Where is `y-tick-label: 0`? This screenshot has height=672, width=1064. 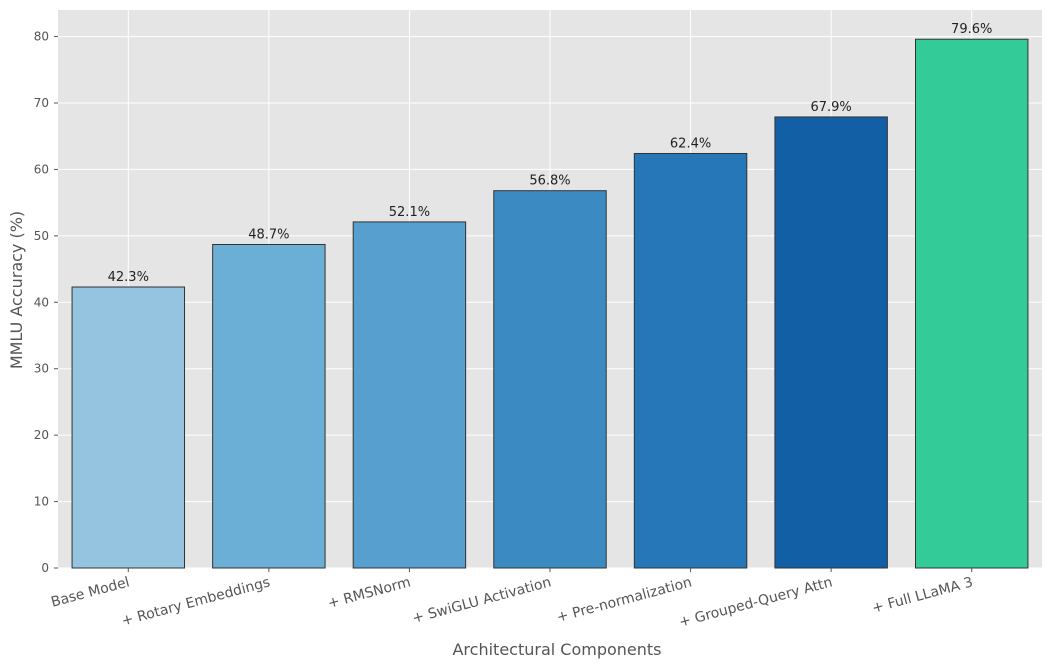
y-tick-label: 0 is located at coordinates (45, 568).